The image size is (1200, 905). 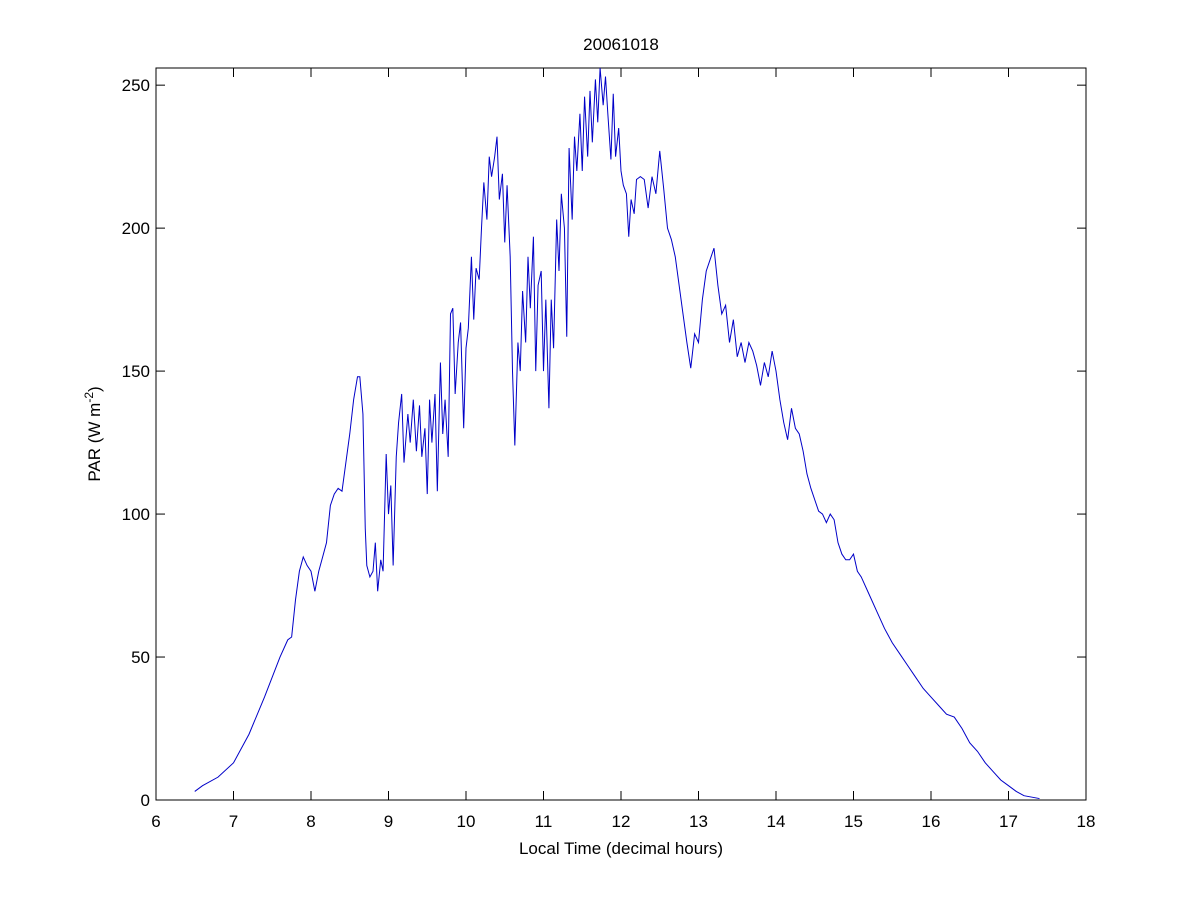 What do you see at coordinates (698, 821) in the screenshot?
I see `x-tick-label: 13` at bounding box center [698, 821].